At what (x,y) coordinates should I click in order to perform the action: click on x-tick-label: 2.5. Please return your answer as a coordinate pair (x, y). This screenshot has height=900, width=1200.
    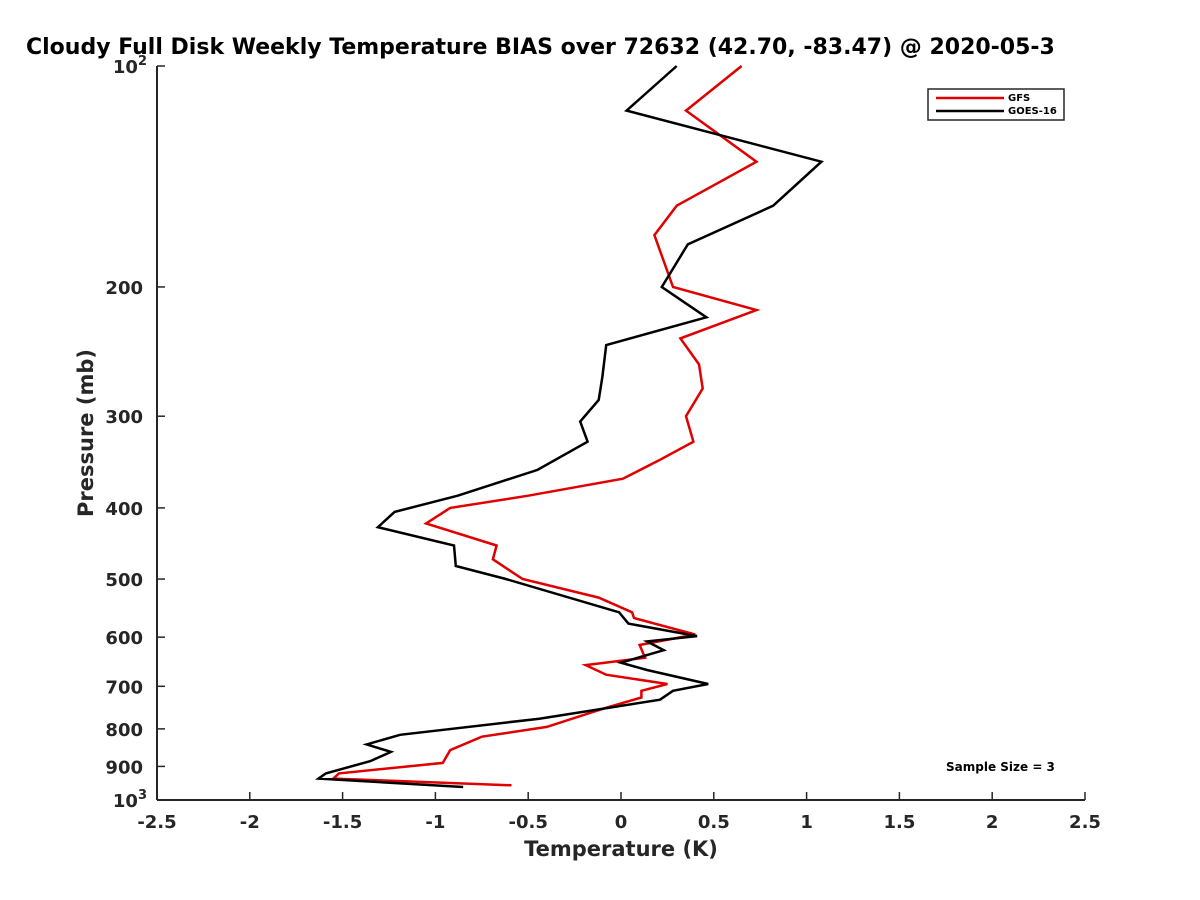
    Looking at the image, I should click on (1085, 822).